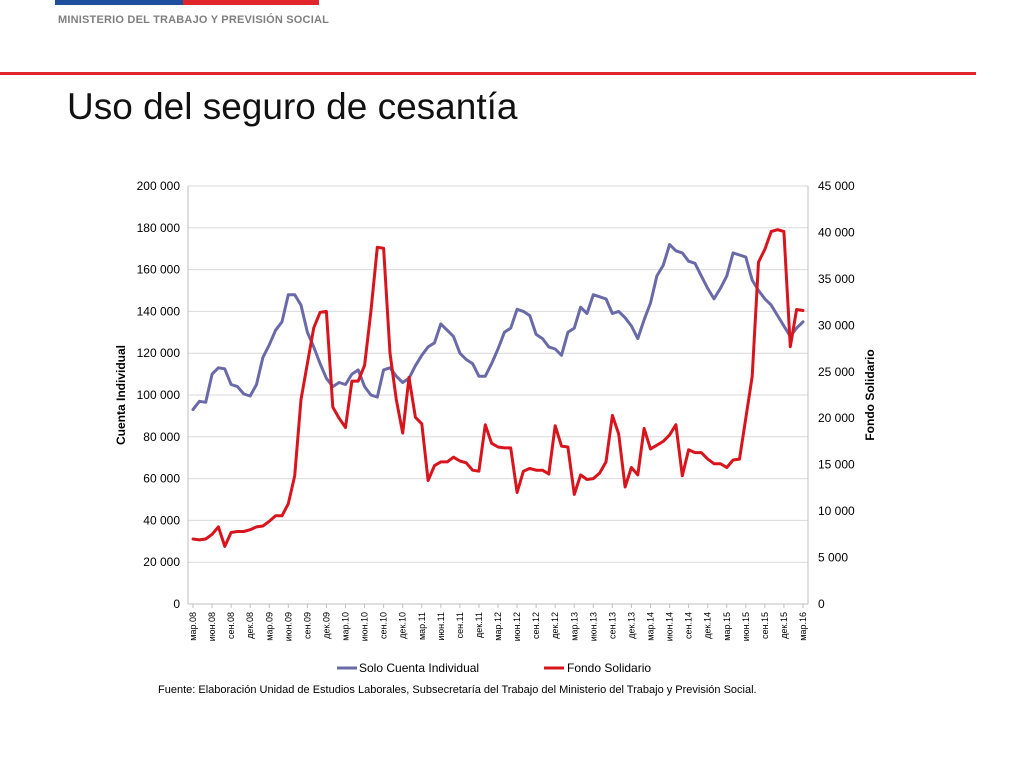 This screenshot has height=768, width=1024. What do you see at coordinates (821, 604) in the screenshot?
I see `y-right-tick-label: 0` at bounding box center [821, 604].